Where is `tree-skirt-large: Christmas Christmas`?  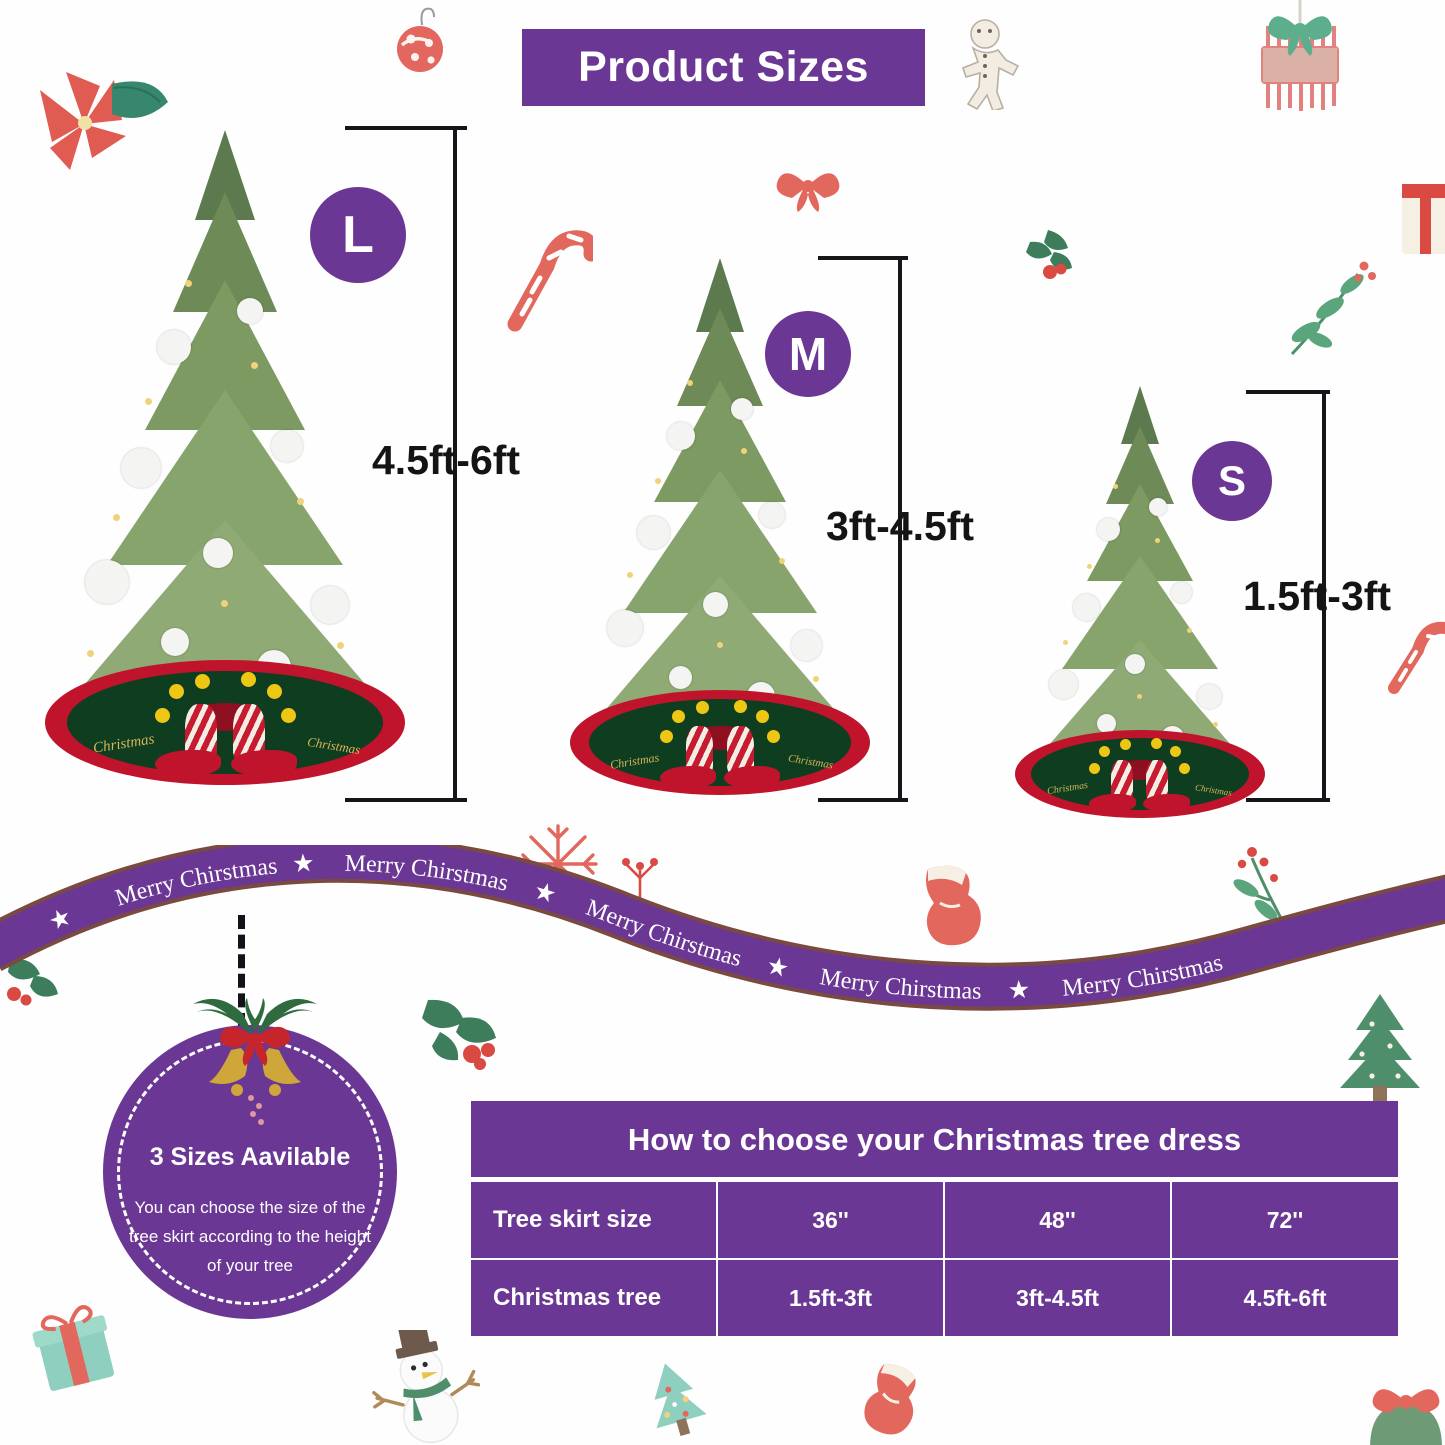 tree-skirt-large: Christmas Christmas is located at coordinates (225, 722).